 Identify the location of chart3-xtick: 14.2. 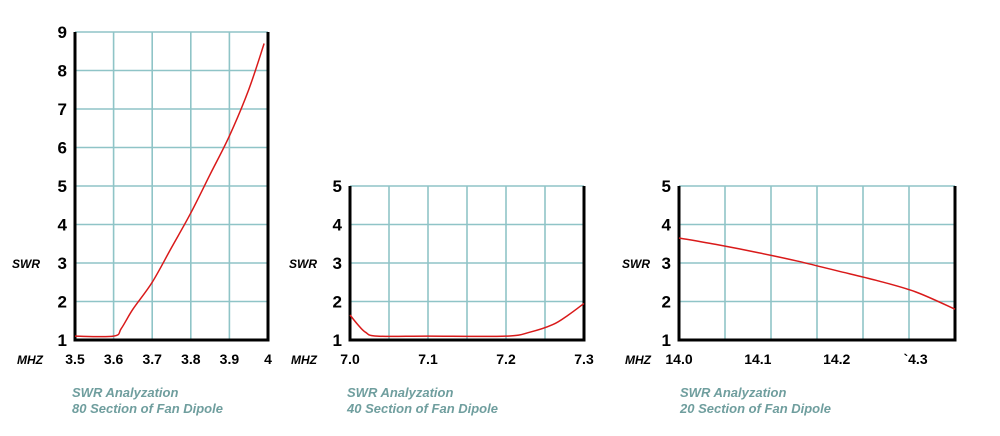
(836, 359).